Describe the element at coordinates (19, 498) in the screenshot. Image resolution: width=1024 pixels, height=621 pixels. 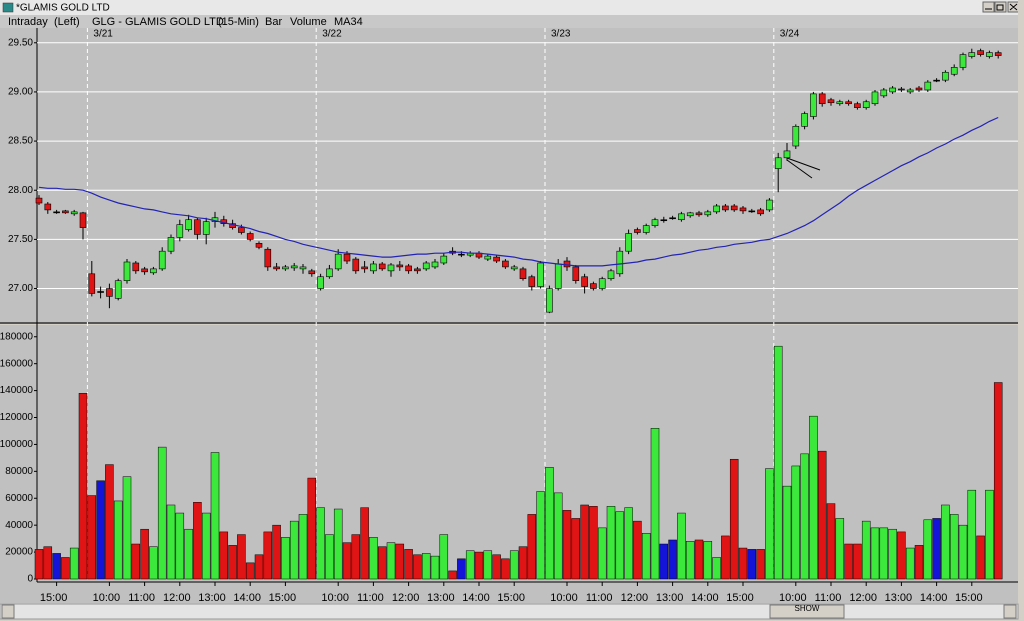
I see `y-tick-label: 60000` at that location.